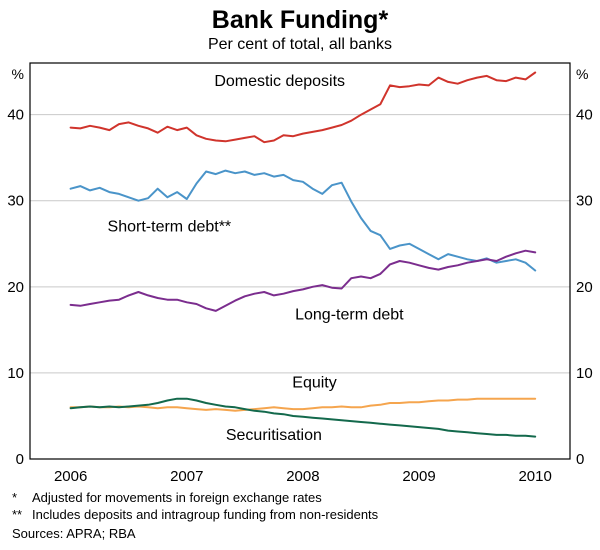 This screenshot has height=550, width=600. Describe the element at coordinates (584, 200) in the screenshot. I see `y-tick-right-30: 30` at that location.